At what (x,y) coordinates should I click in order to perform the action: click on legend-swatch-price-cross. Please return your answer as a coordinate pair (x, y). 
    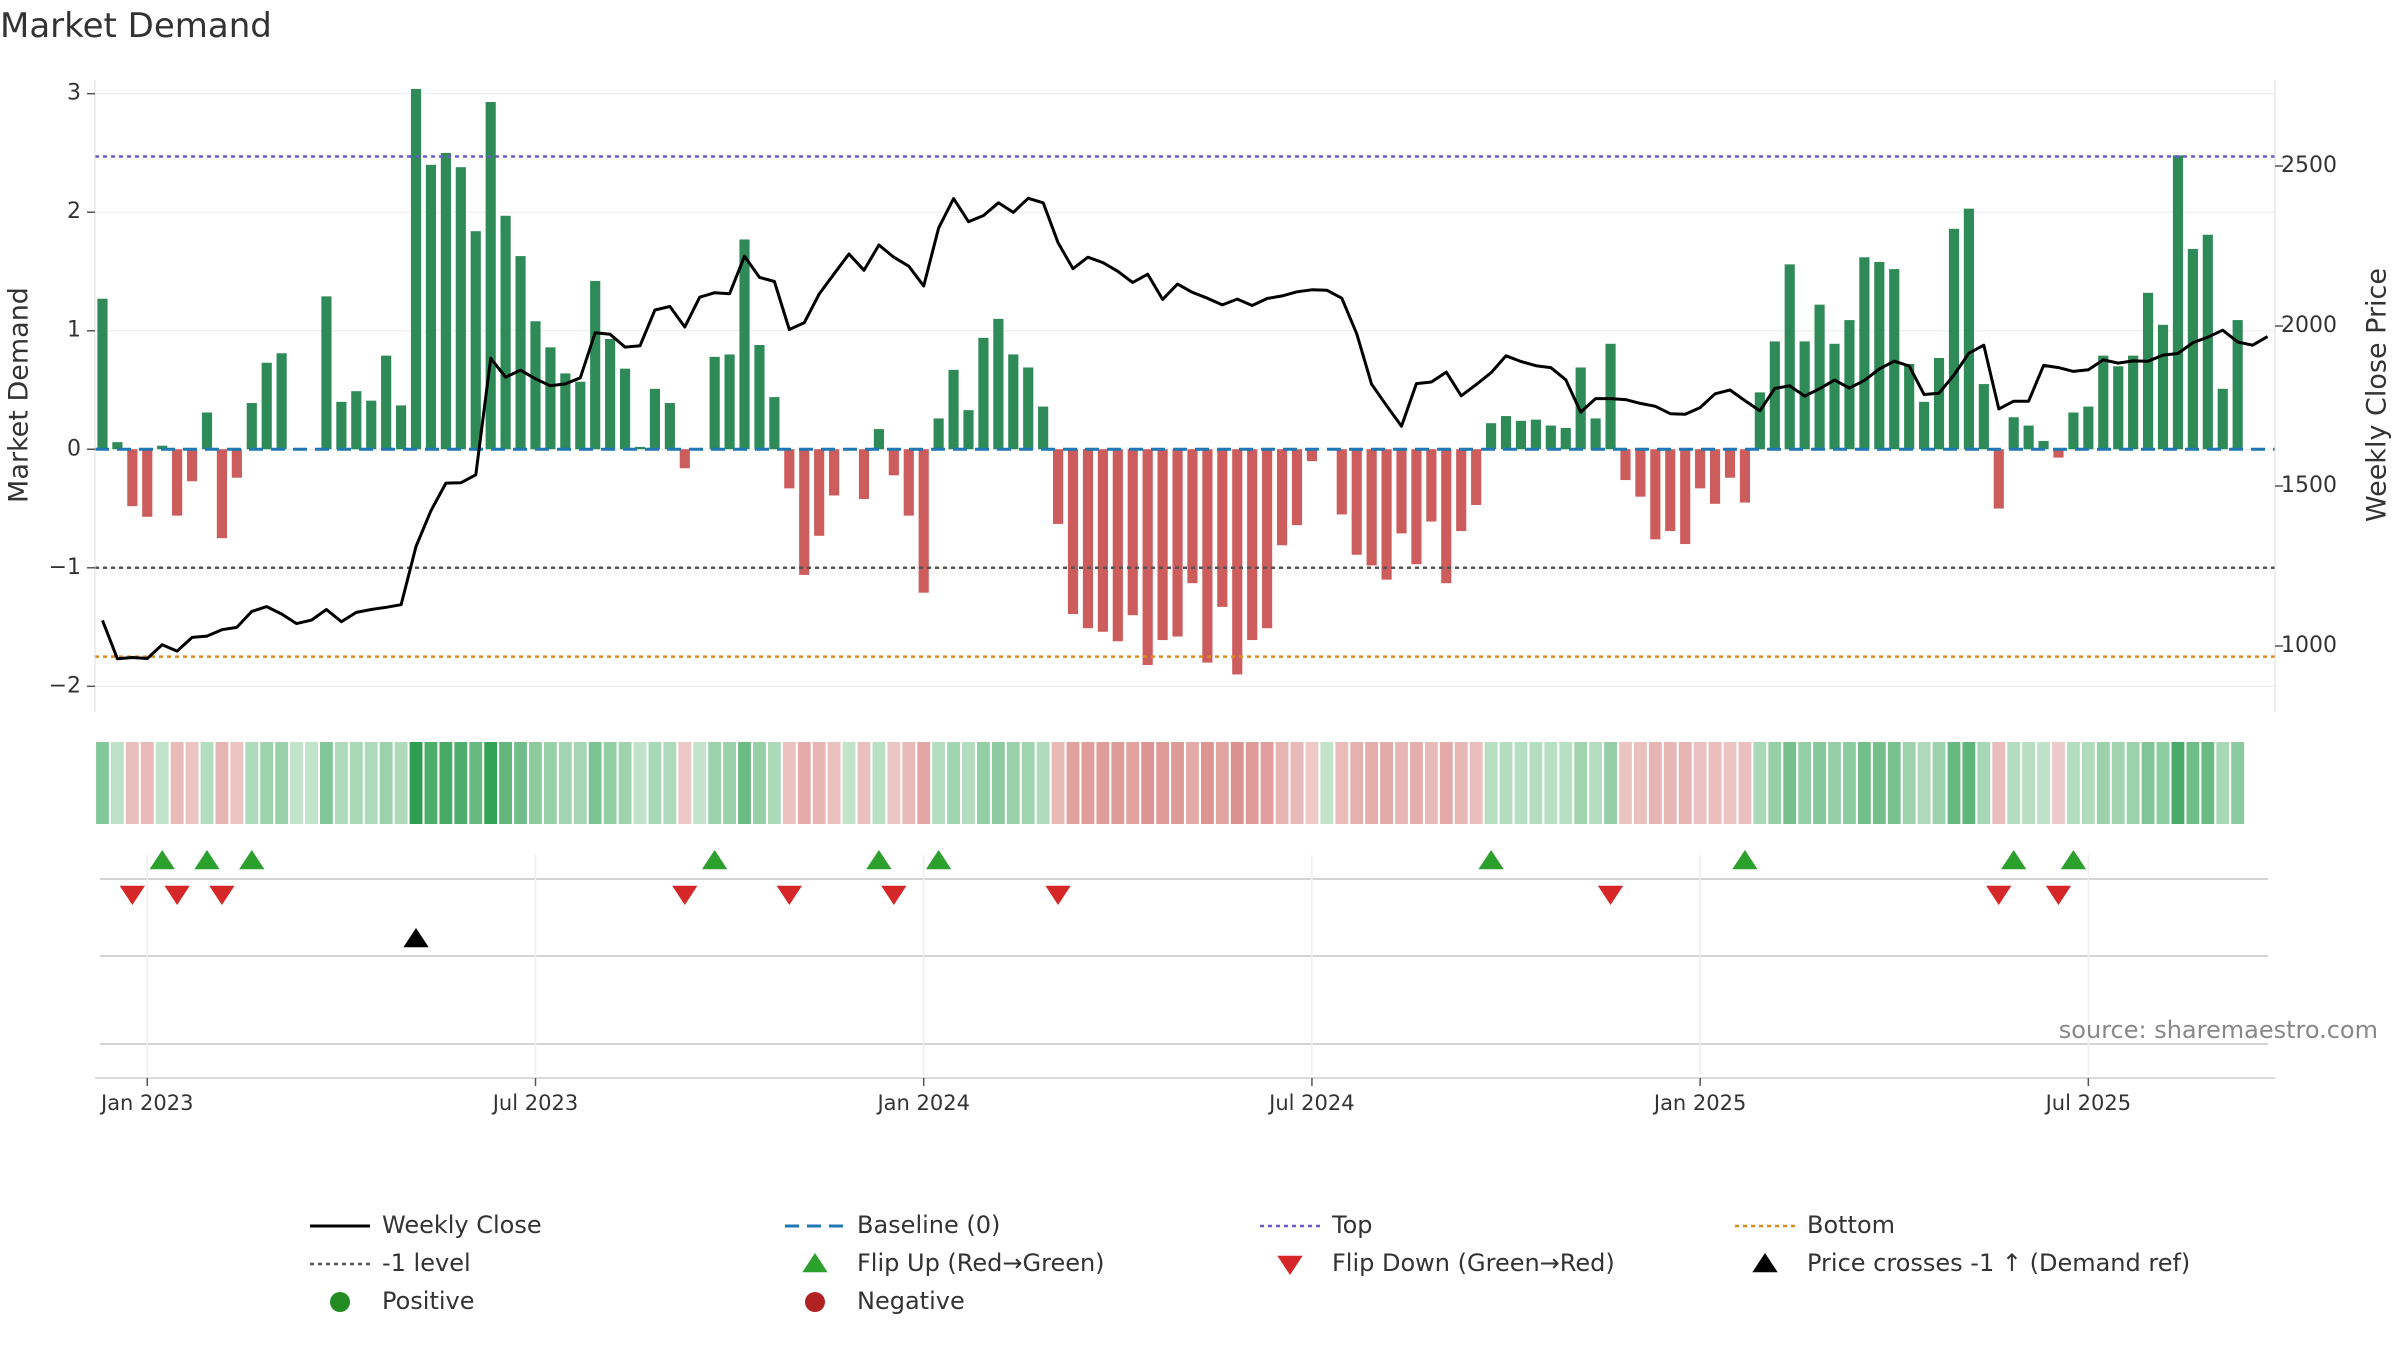
    Looking at the image, I should click on (1765, 1263).